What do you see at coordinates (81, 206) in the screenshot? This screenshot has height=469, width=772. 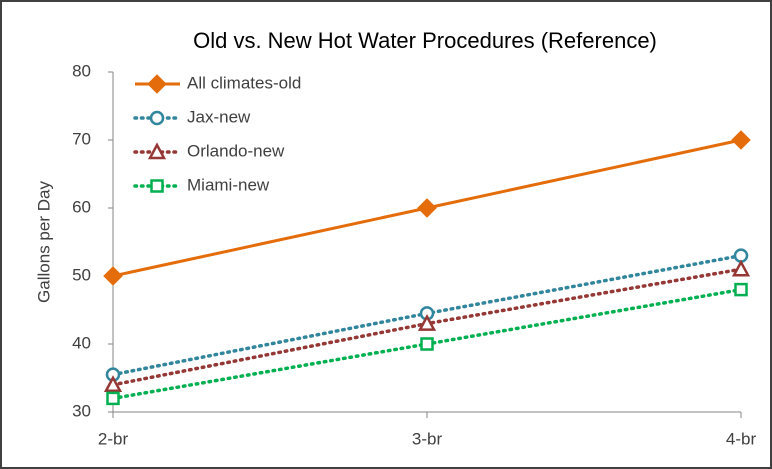 I see `y-tick-label: 60` at bounding box center [81, 206].